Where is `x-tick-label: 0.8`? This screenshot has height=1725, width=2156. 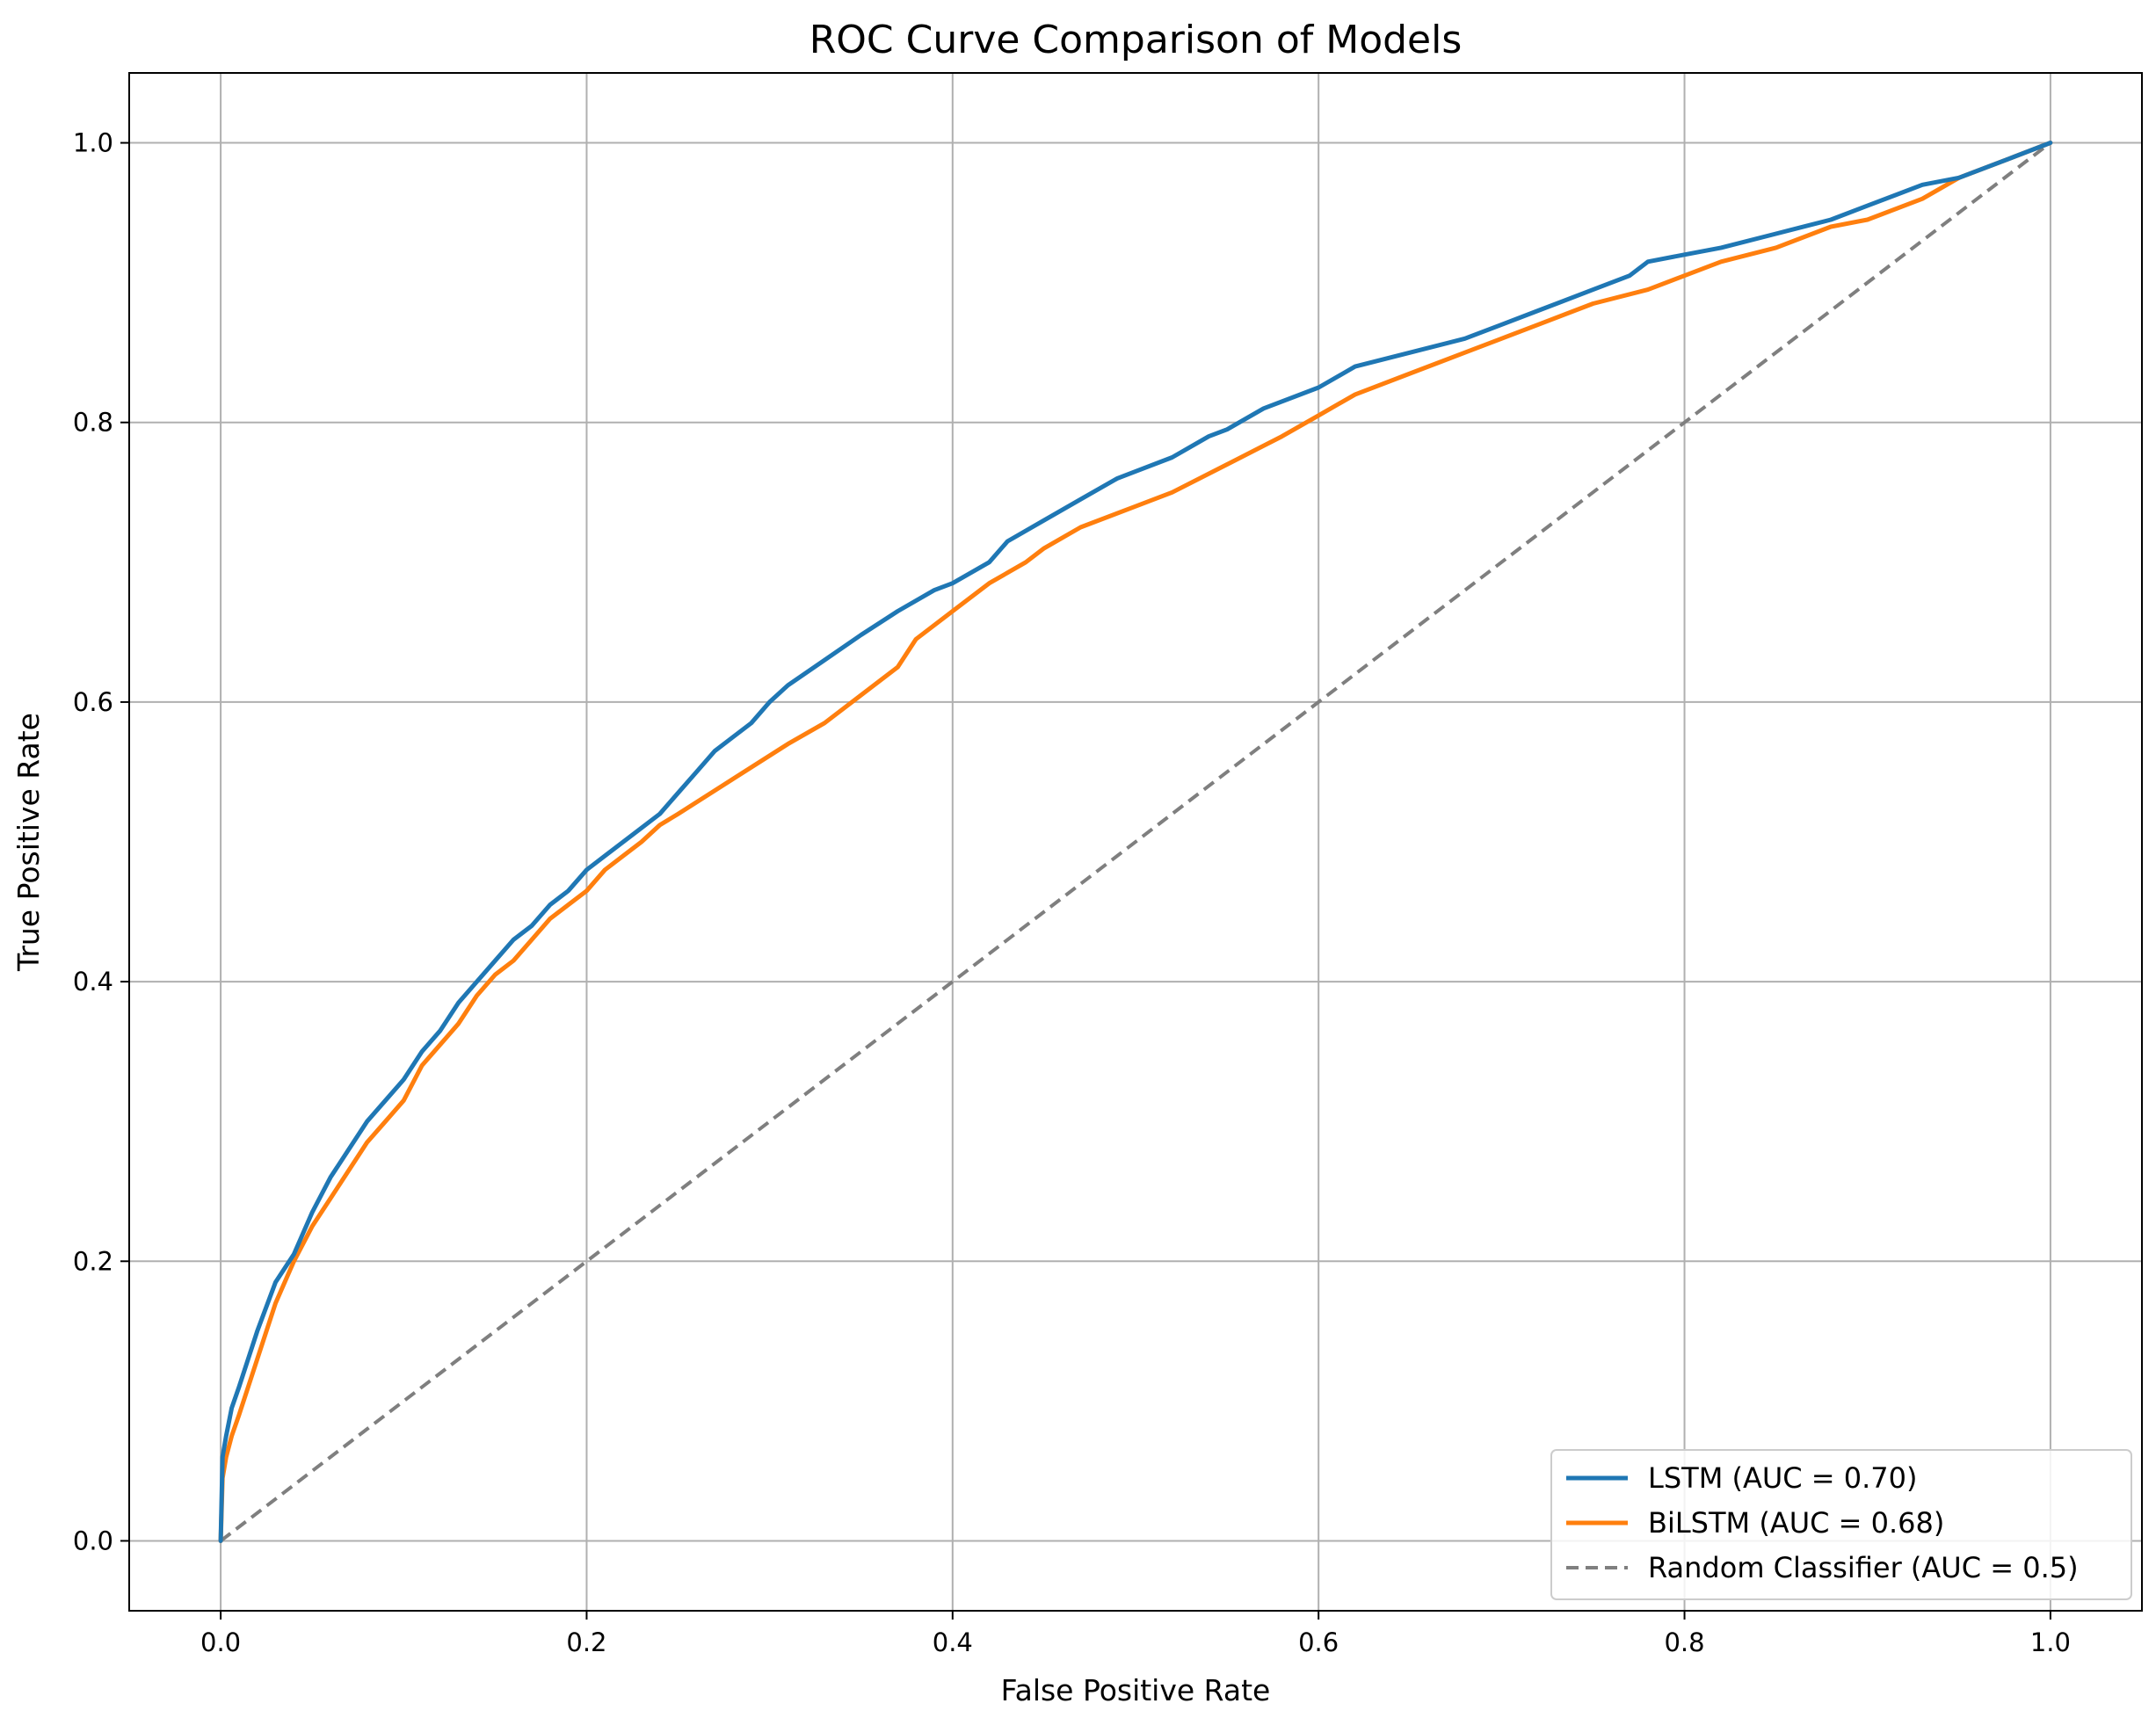 x-tick-label: 0.8 is located at coordinates (1684, 1642).